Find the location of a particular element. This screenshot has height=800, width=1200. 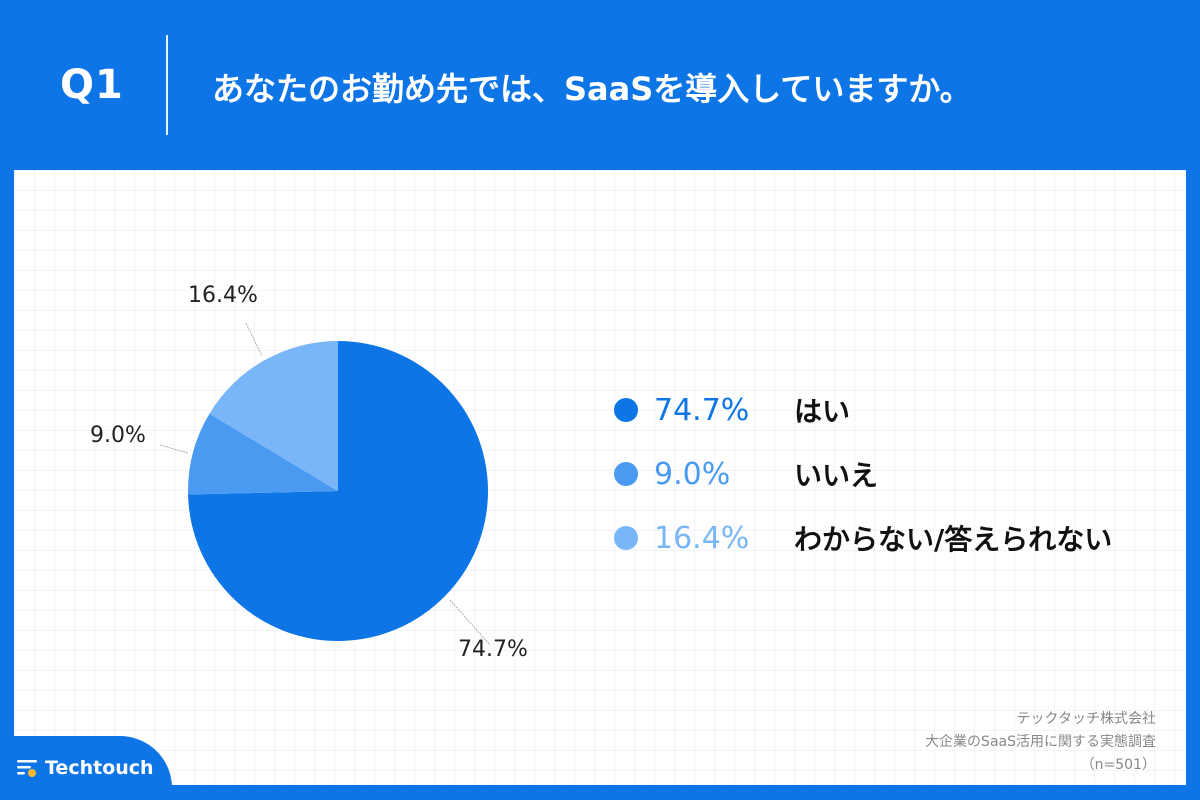

legend-item-unknown: 16.4% わからない/答えられない is located at coordinates (863, 538).